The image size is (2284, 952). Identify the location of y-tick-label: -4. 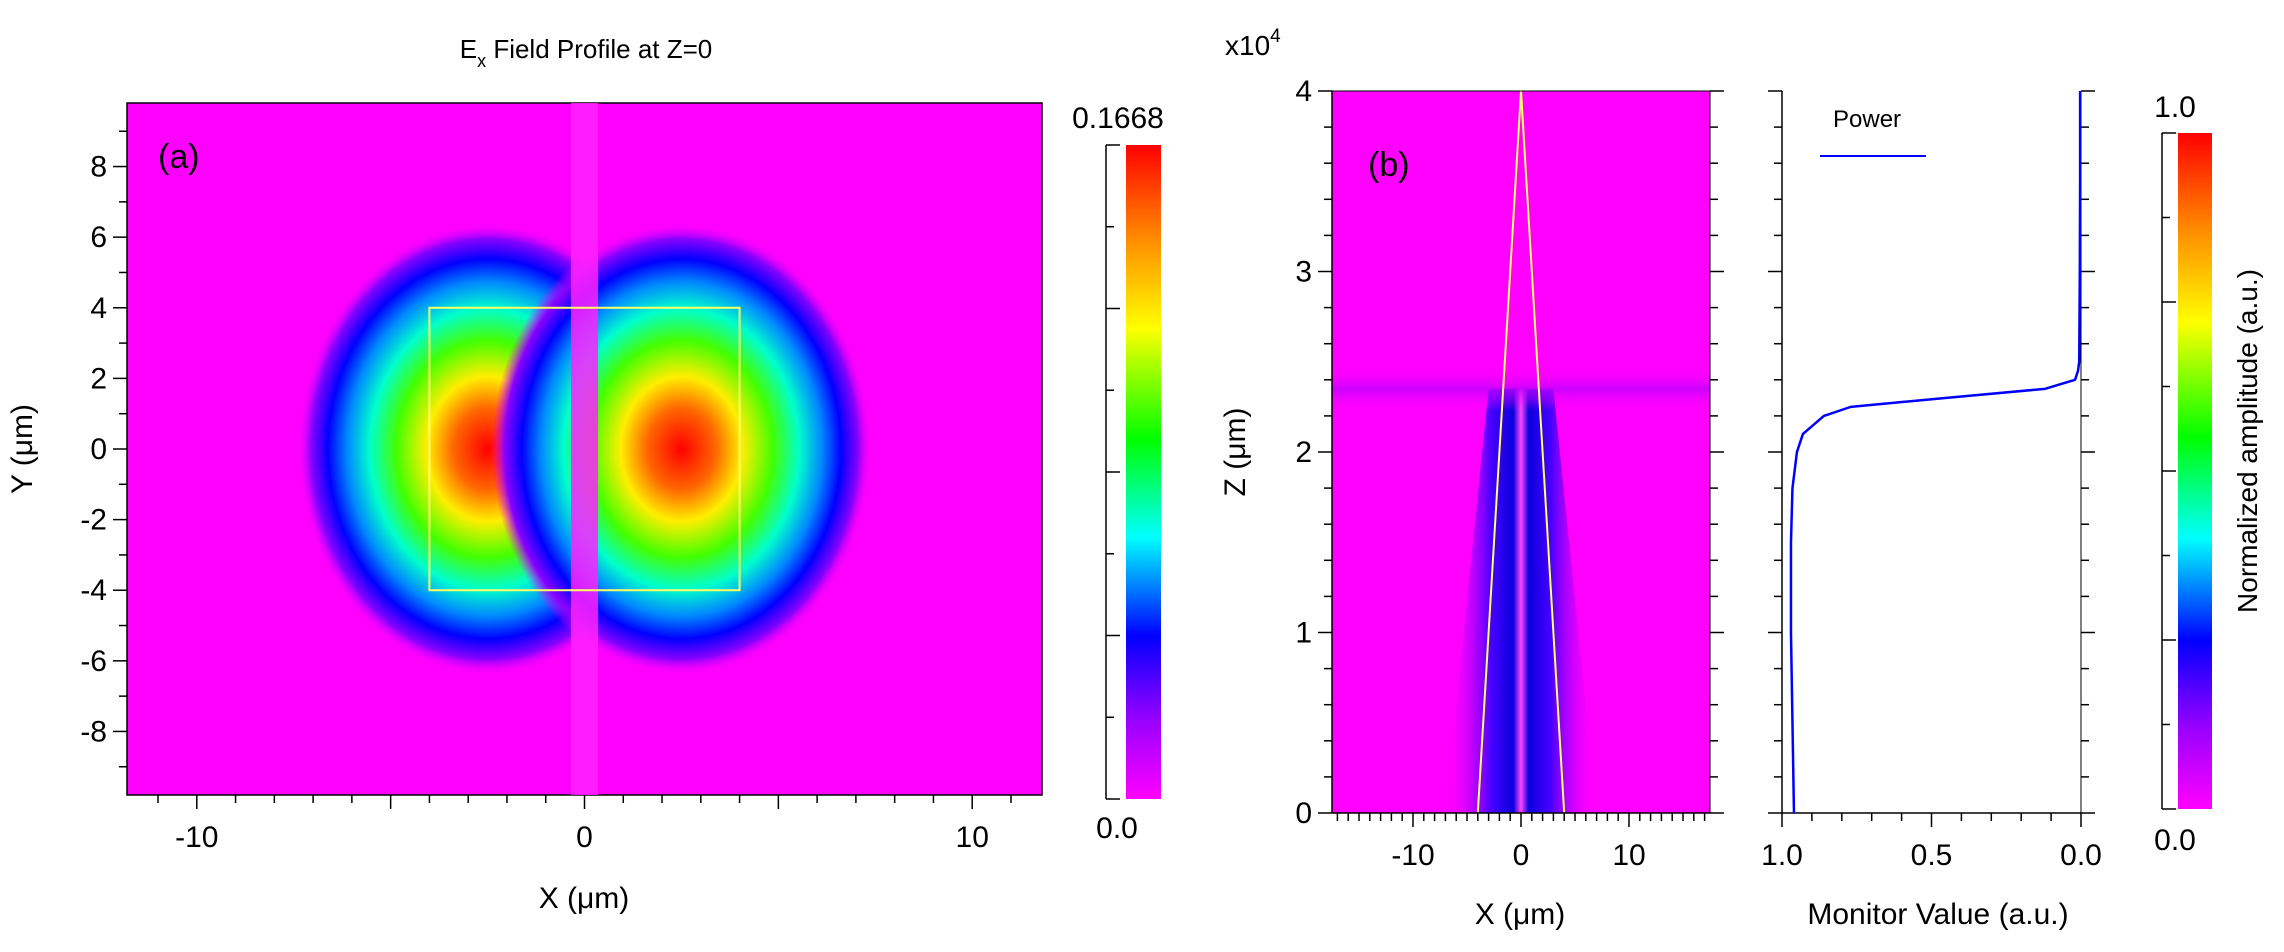
(93, 590).